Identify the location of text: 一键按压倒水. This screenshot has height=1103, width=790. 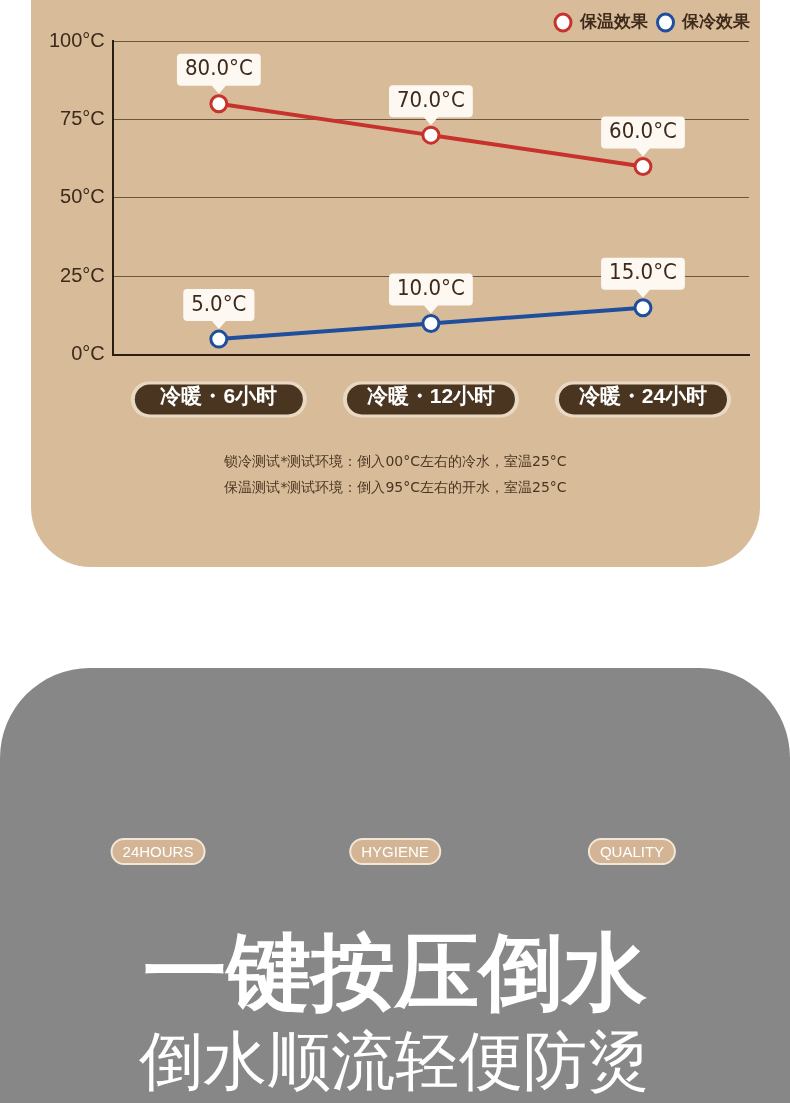
(395, 971).